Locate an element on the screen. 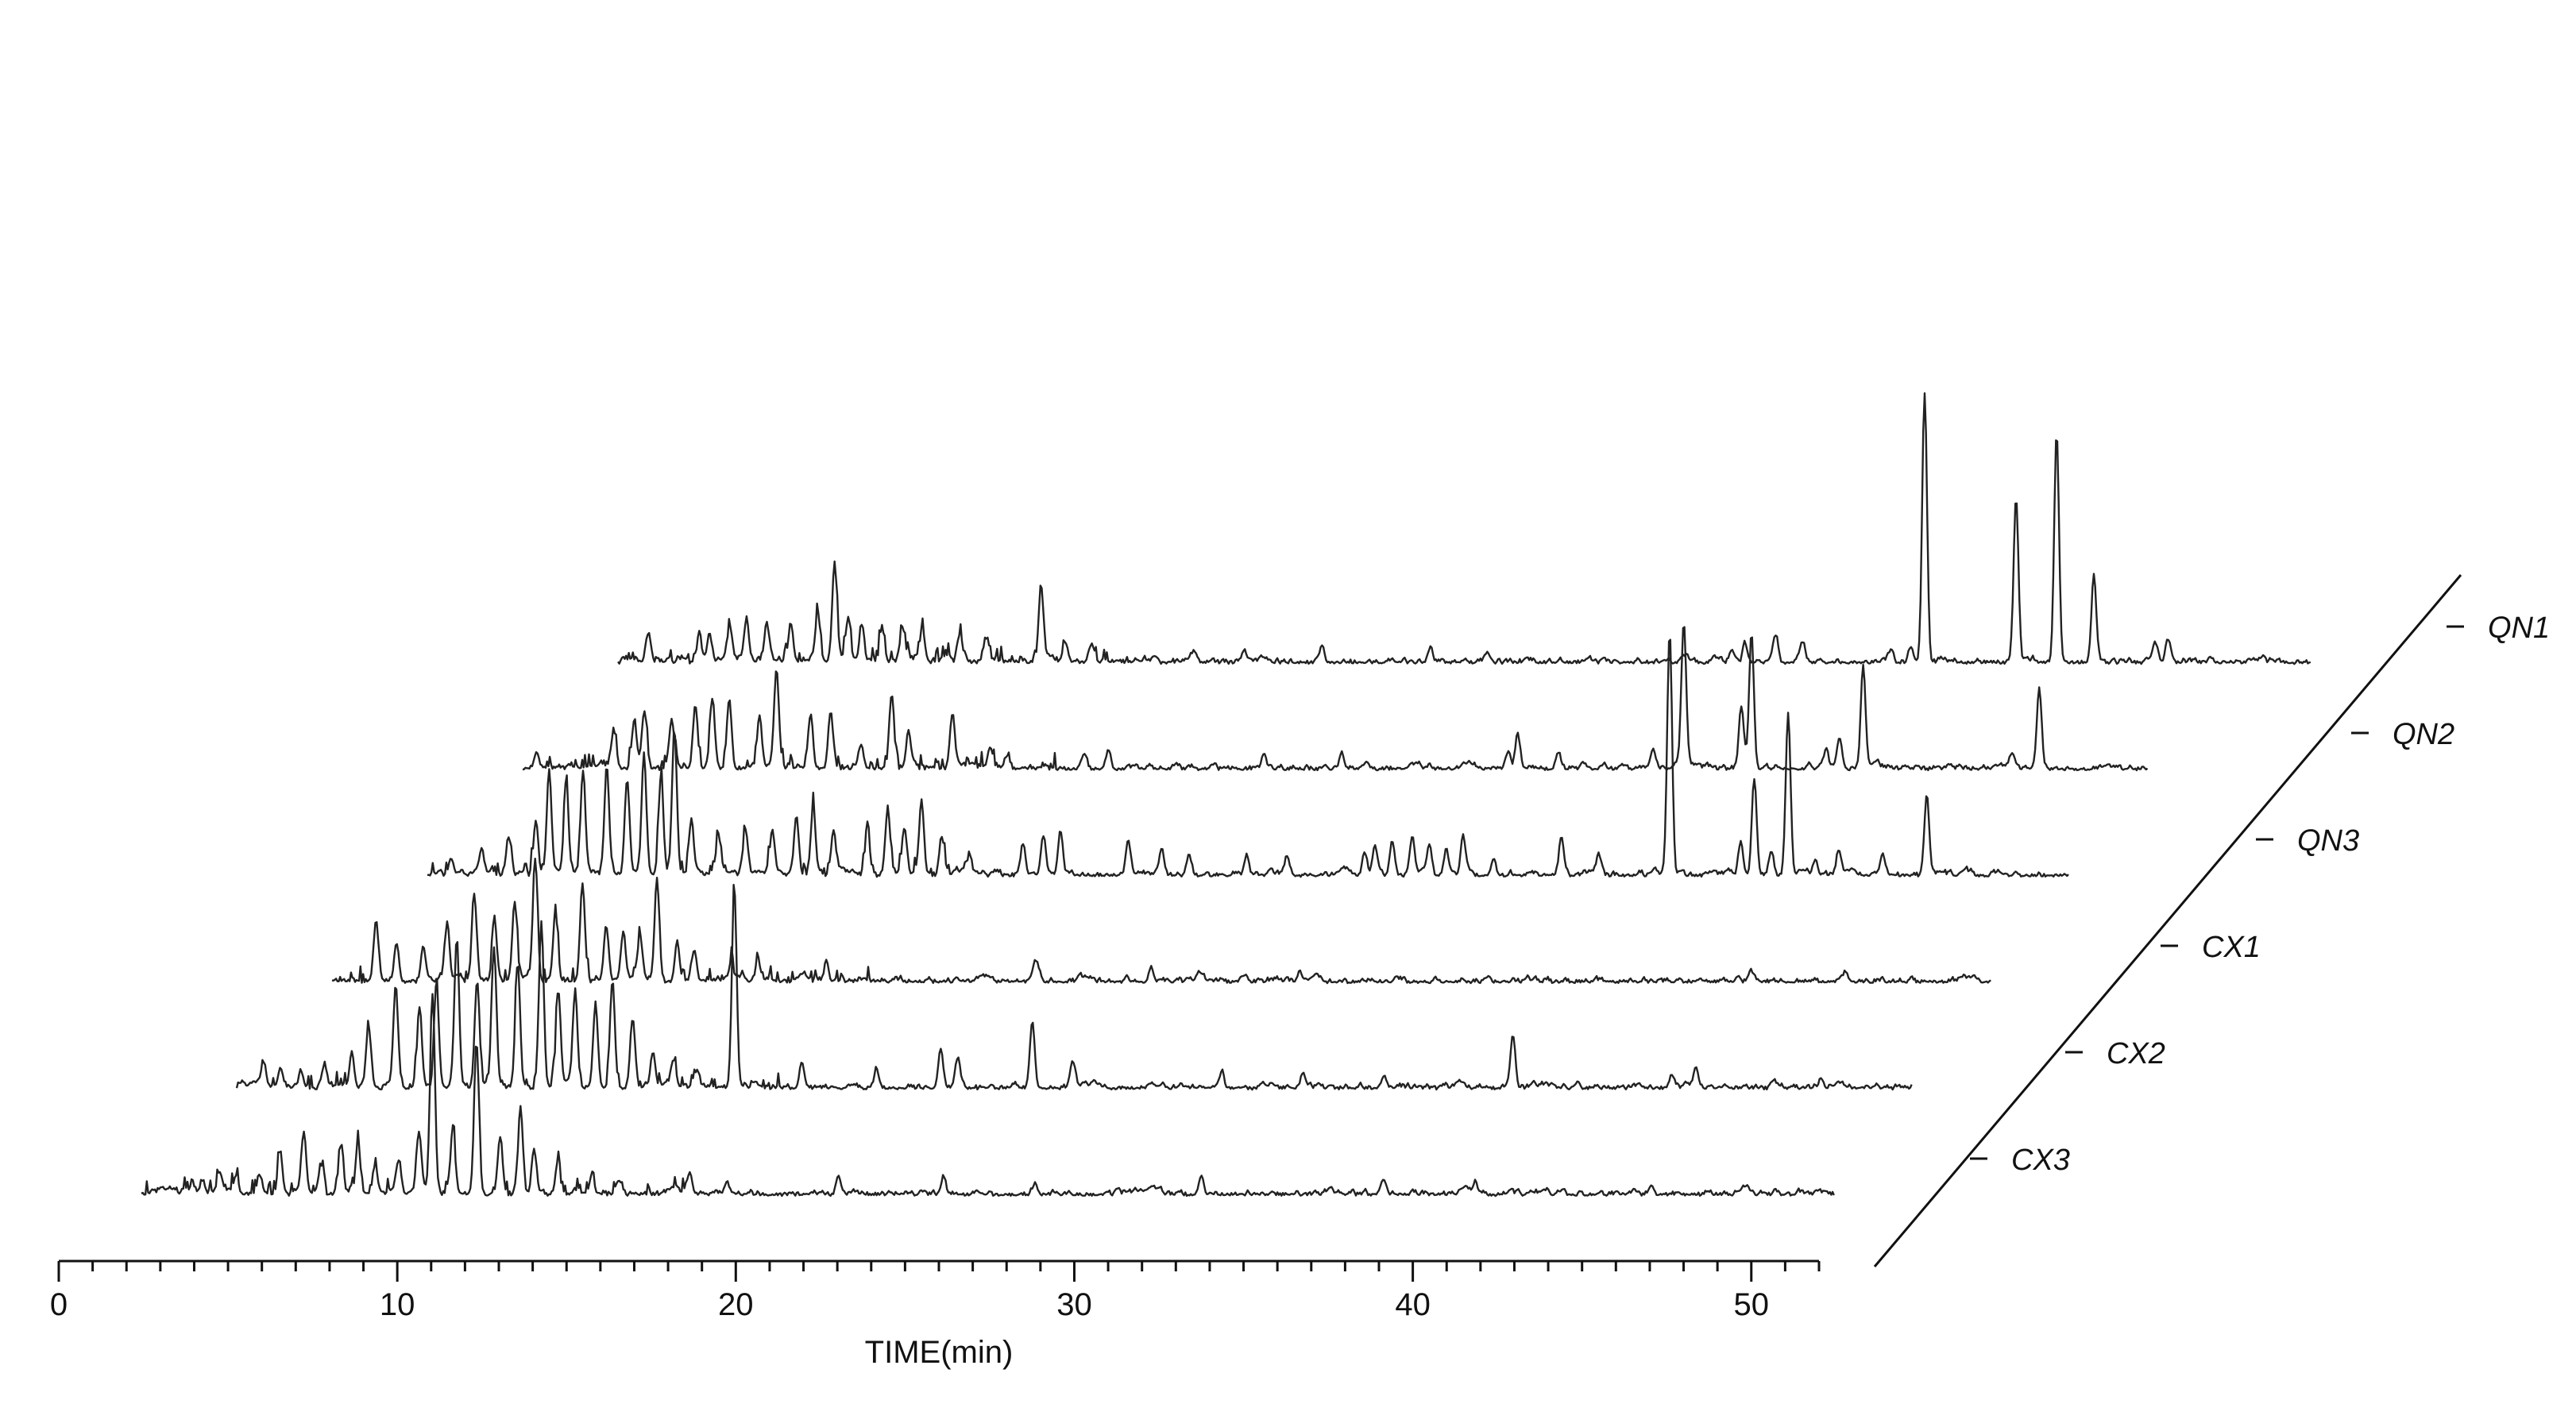  trace-cx2 is located at coordinates (1074, 987).